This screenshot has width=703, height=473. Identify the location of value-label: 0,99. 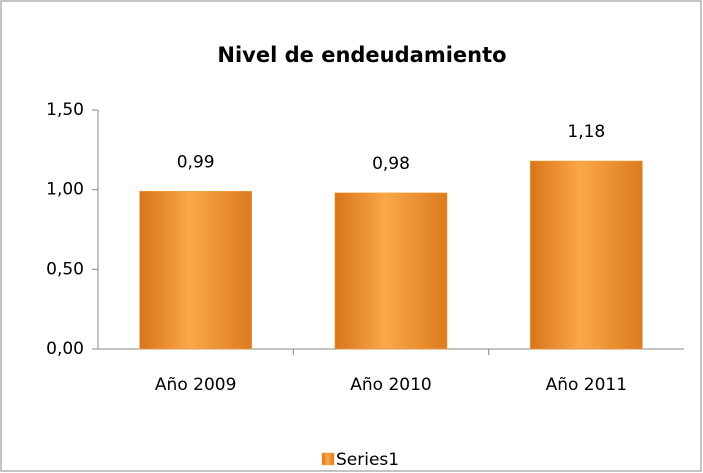
(196, 162).